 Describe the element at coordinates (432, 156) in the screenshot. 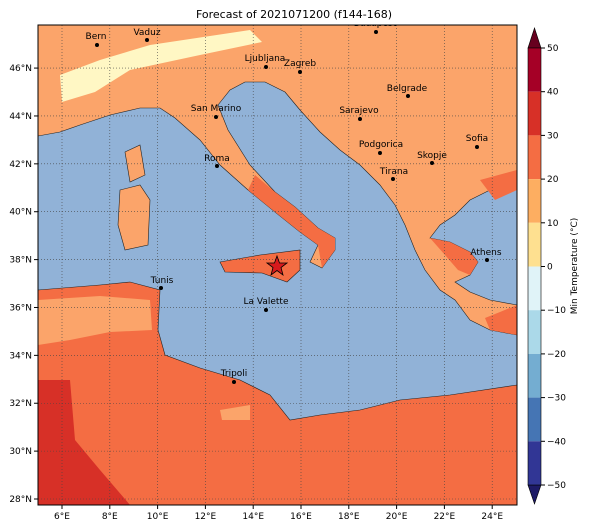

I see `city-label: Skopje` at that location.